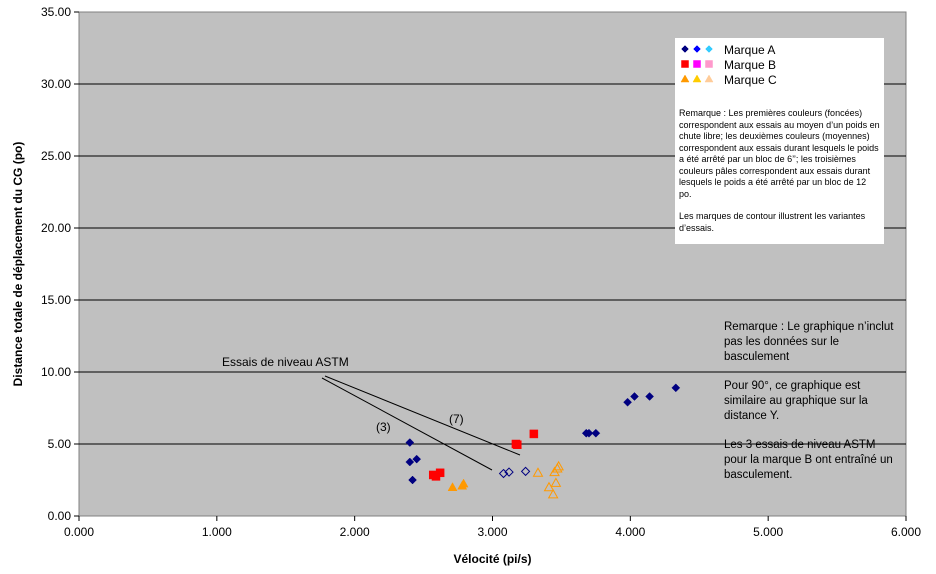 The image size is (936, 574). Describe the element at coordinates (906, 532) in the screenshot. I see `x-tick-label: 6.000` at that location.